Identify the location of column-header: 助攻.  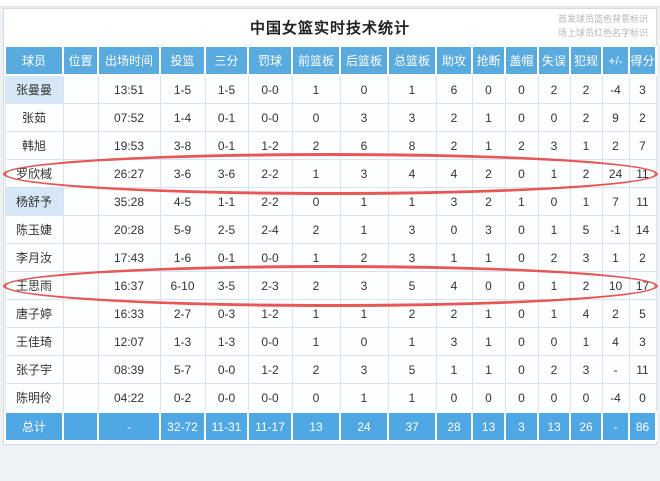
(454, 60).